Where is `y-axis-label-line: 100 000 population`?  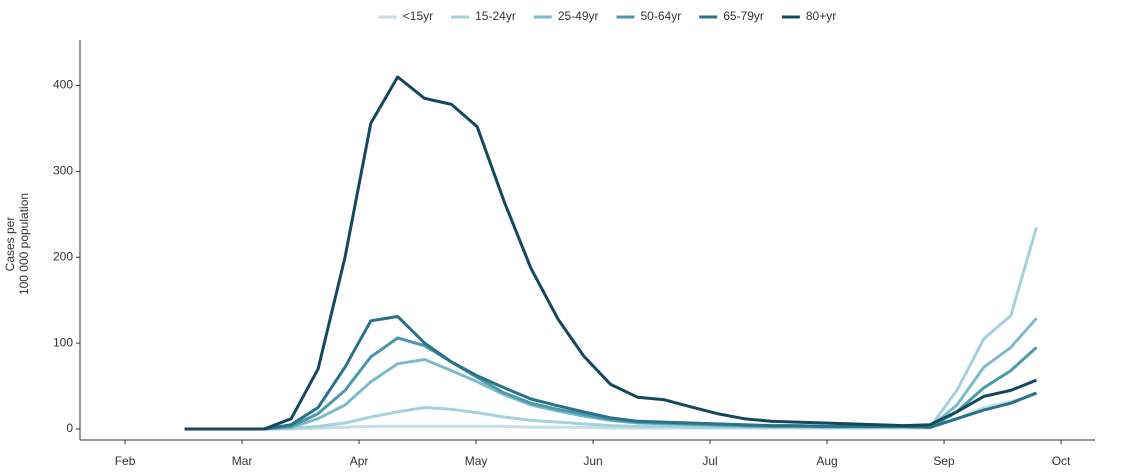
y-axis-label-line: 100 000 population is located at coordinates (24, 244).